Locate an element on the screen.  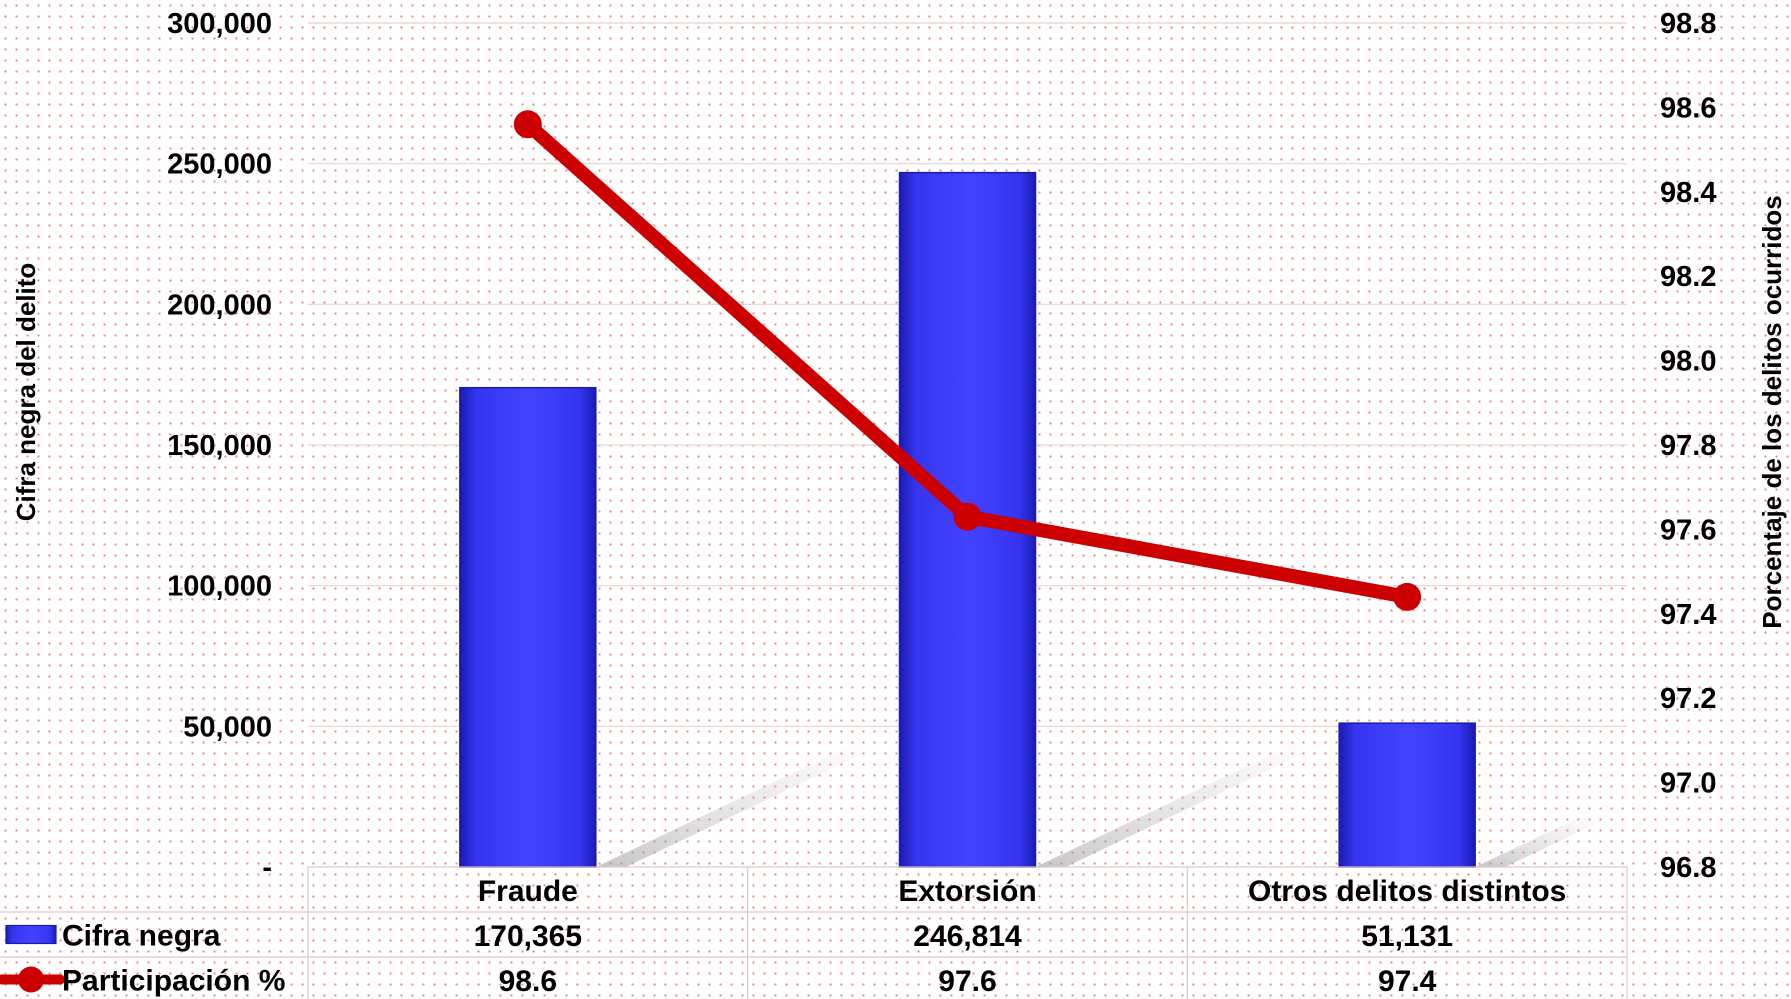
y-tick-label: 250,000 is located at coordinates (219, 165).